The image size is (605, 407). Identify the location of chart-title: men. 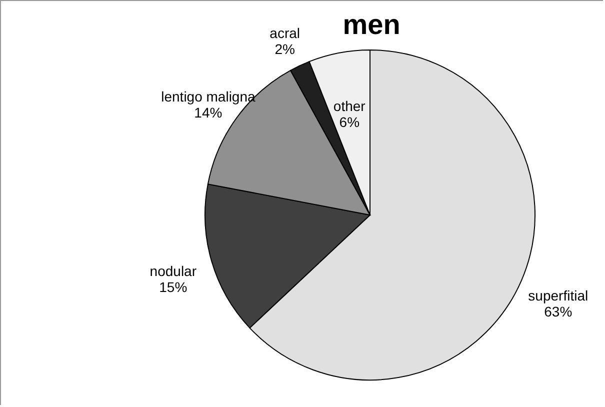
(371, 24).